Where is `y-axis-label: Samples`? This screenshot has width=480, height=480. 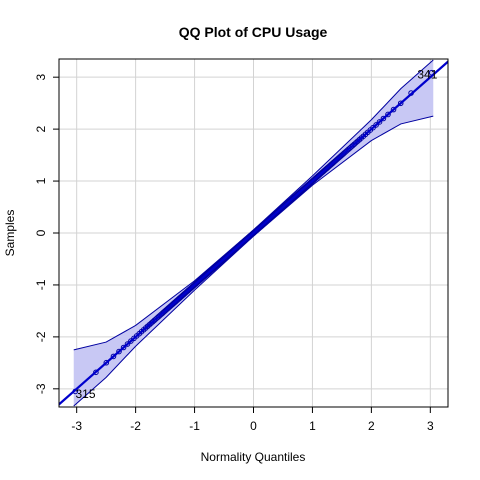 y-axis-label: Samples is located at coordinates (10, 233).